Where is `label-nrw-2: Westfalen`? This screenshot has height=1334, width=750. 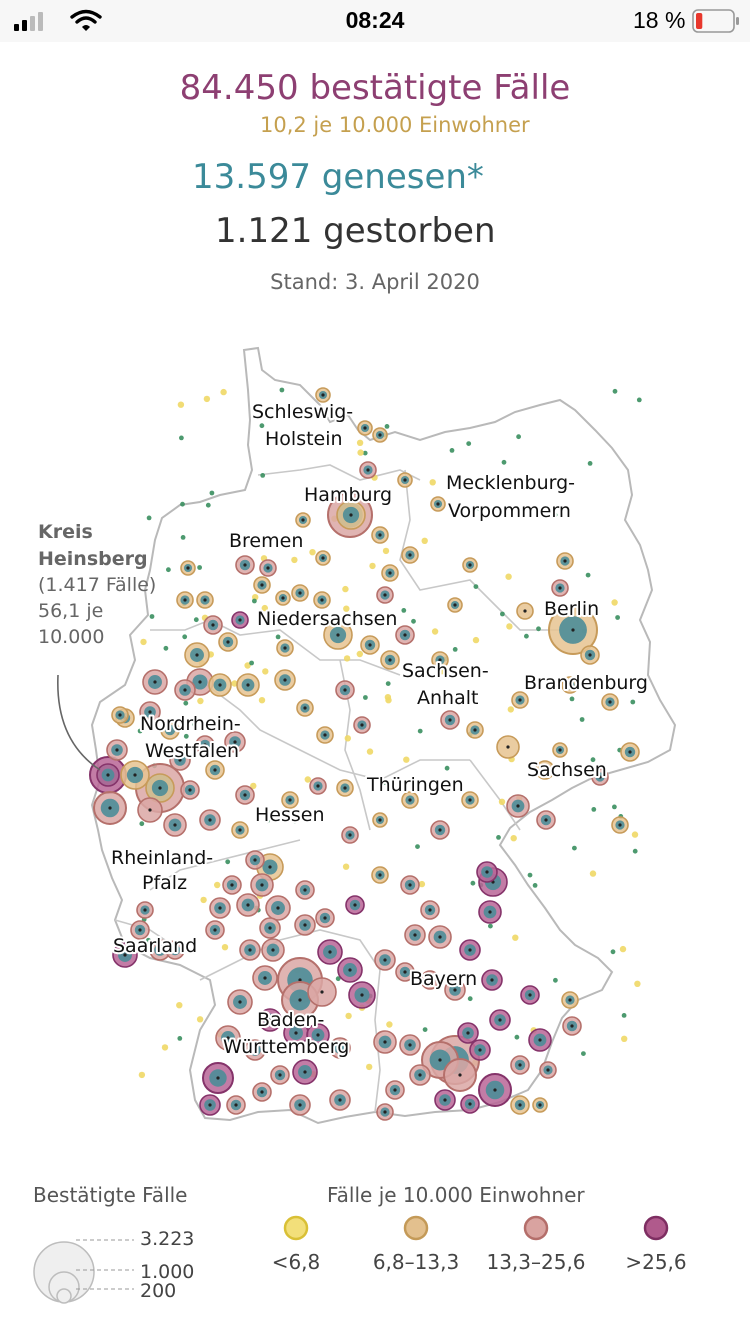 label-nrw-2: Westfalen is located at coordinates (192, 751).